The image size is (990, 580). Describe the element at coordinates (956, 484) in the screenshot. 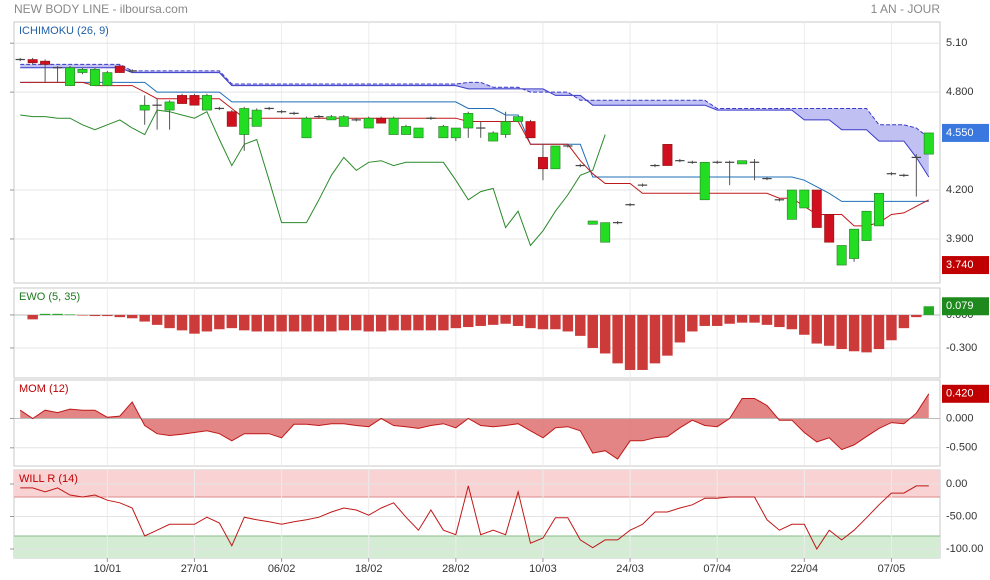

I see `y-tick-label: 0.00` at that location.